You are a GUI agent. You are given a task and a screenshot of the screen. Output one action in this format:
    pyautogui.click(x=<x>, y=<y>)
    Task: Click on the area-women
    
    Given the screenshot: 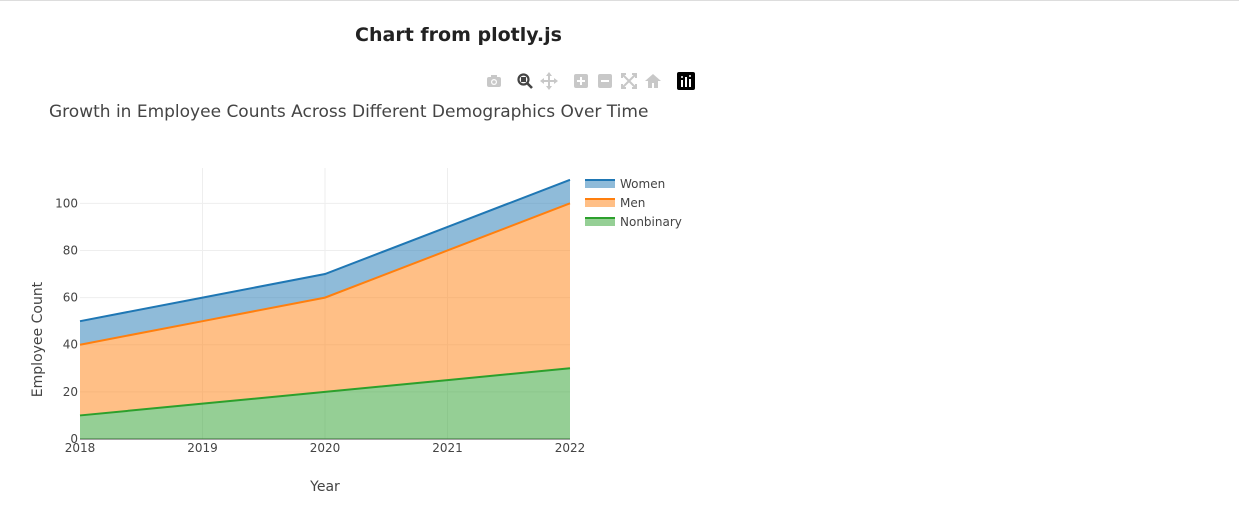 What is the action you would take?
    pyautogui.click(x=325, y=262)
    